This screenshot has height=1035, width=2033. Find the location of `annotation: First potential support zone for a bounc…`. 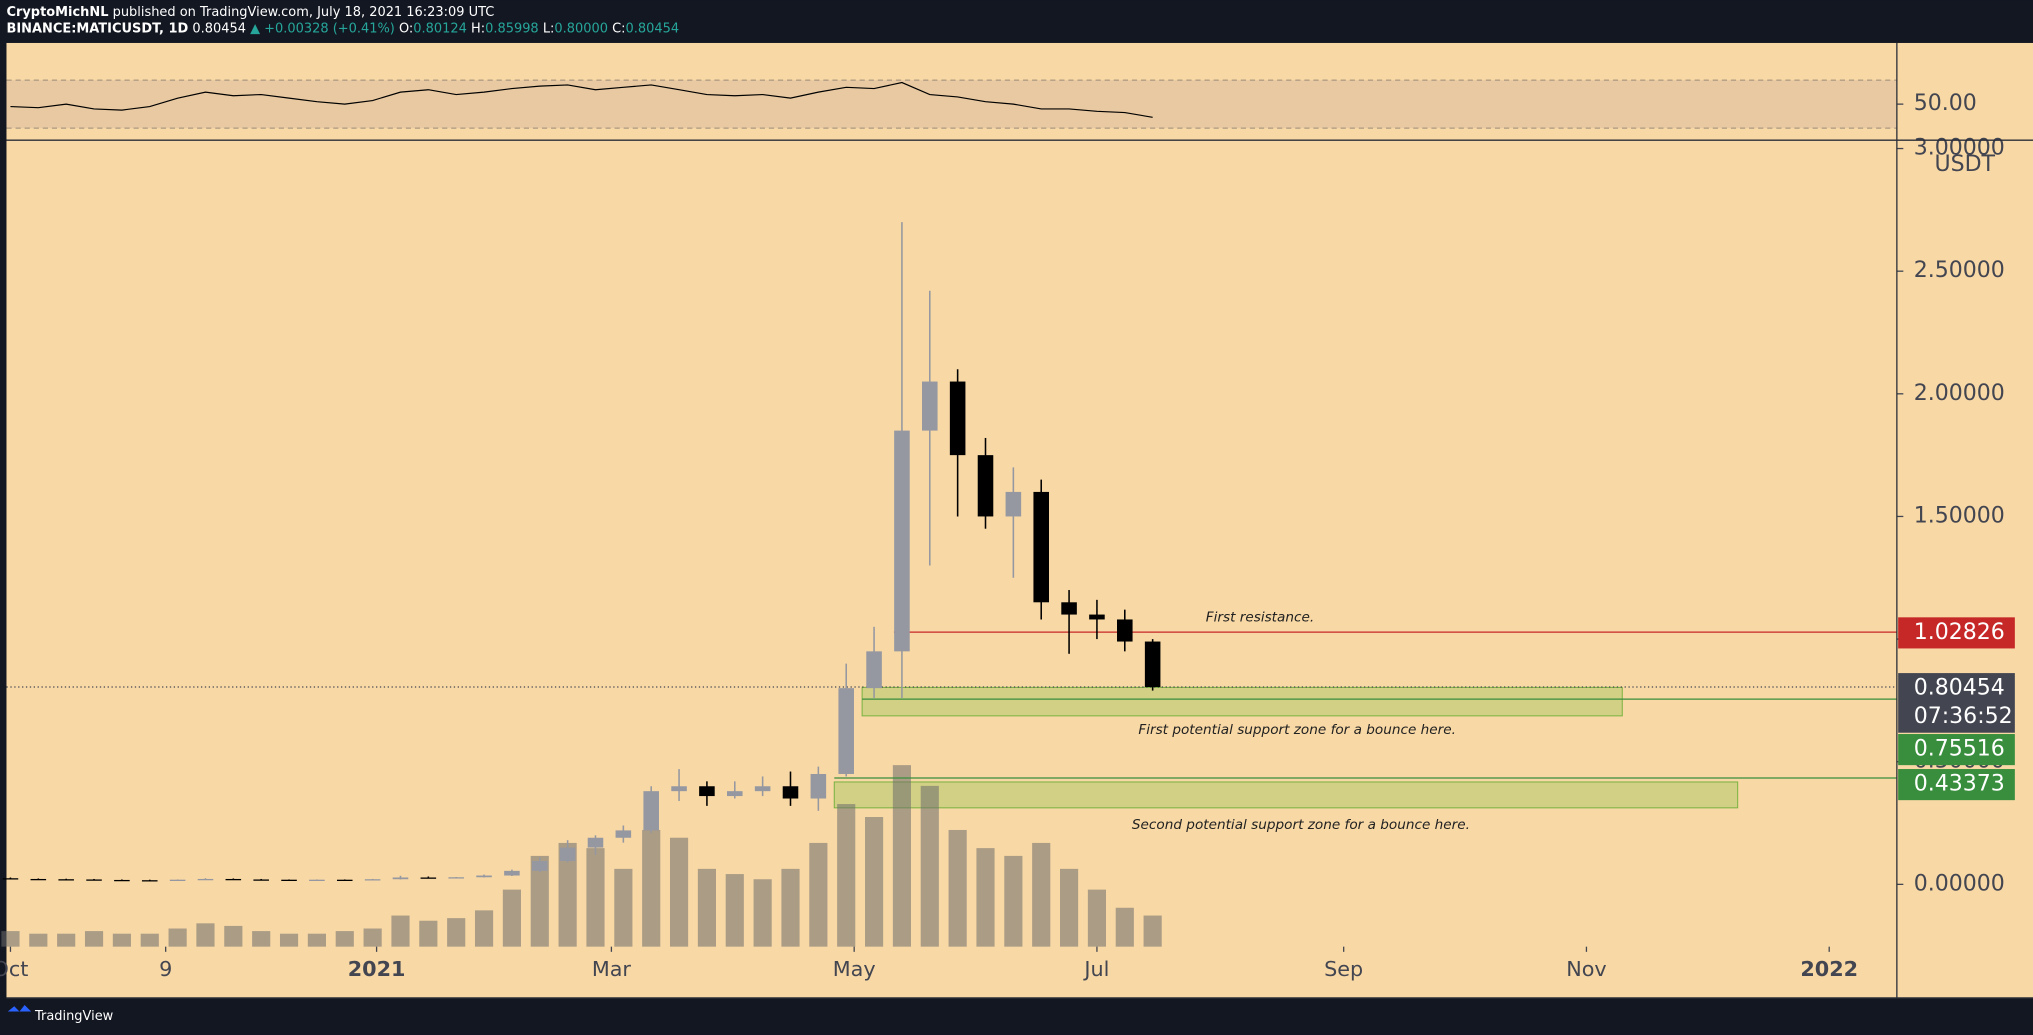

annotation: First potential support zone for a bounc… is located at coordinates (1297, 730).